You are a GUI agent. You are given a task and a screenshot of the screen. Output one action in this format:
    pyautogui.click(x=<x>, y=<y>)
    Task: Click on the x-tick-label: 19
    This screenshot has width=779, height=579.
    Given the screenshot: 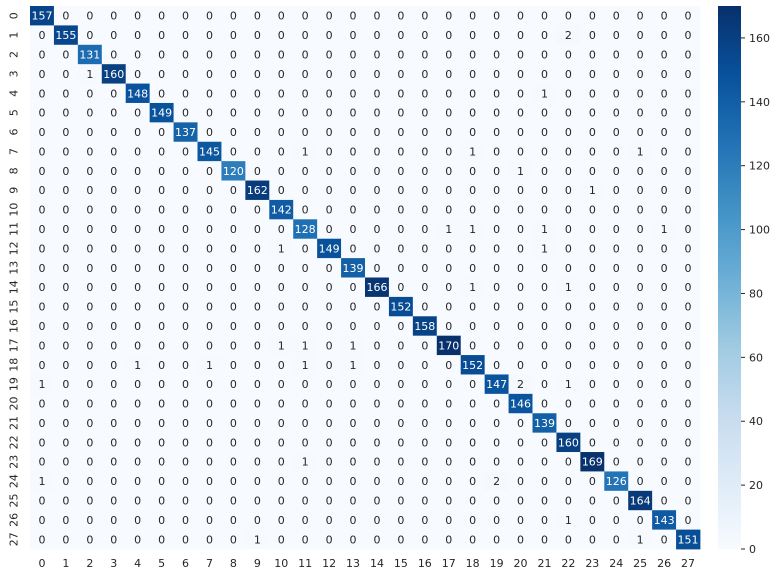 What is the action you would take?
    pyautogui.click(x=497, y=563)
    